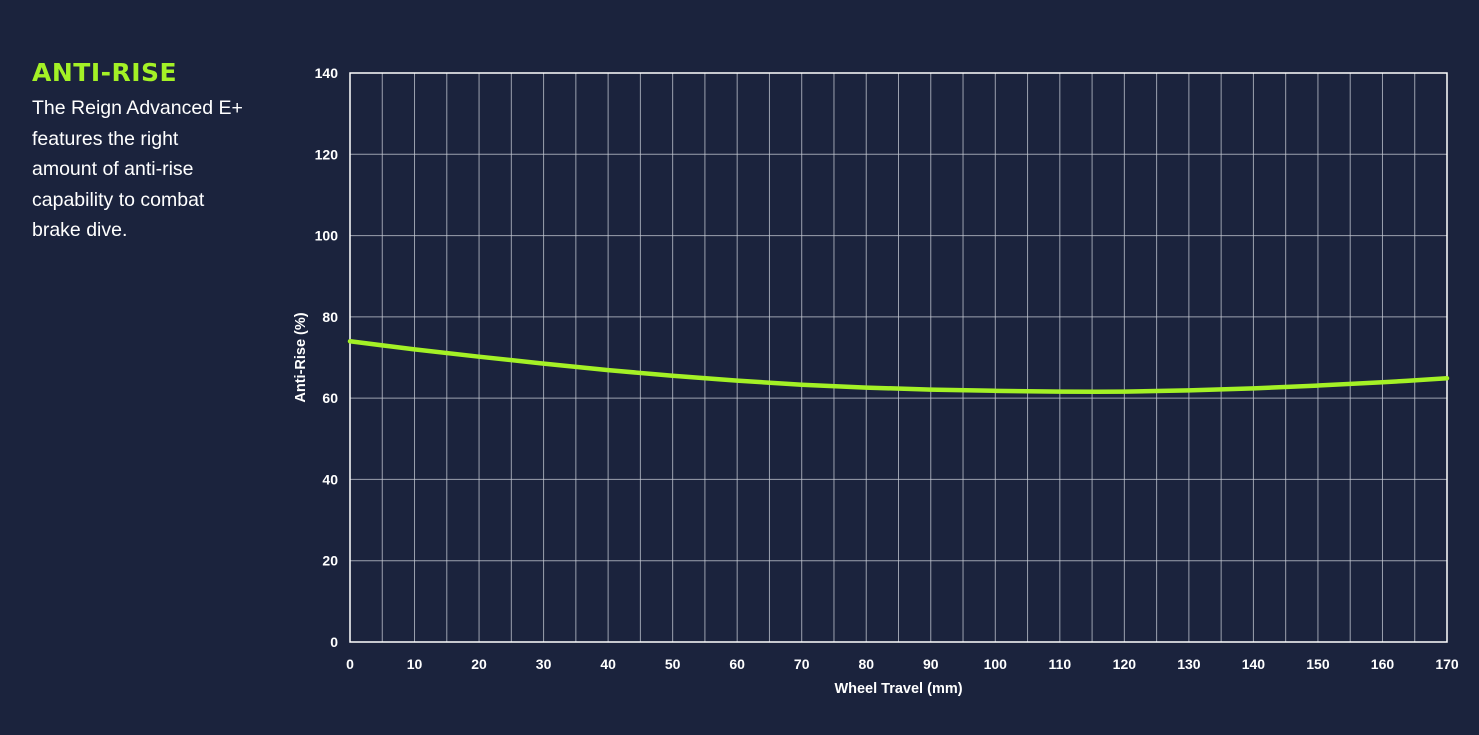  Describe the element at coordinates (1447, 664) in the screenshot. I see `x-tick-label: 170` at that location.